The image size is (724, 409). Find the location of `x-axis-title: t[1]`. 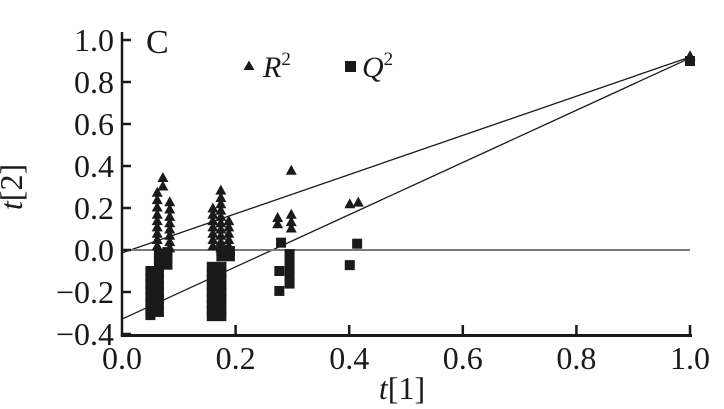

x-axis-title: t[1] is located at coordinates (402, 388).